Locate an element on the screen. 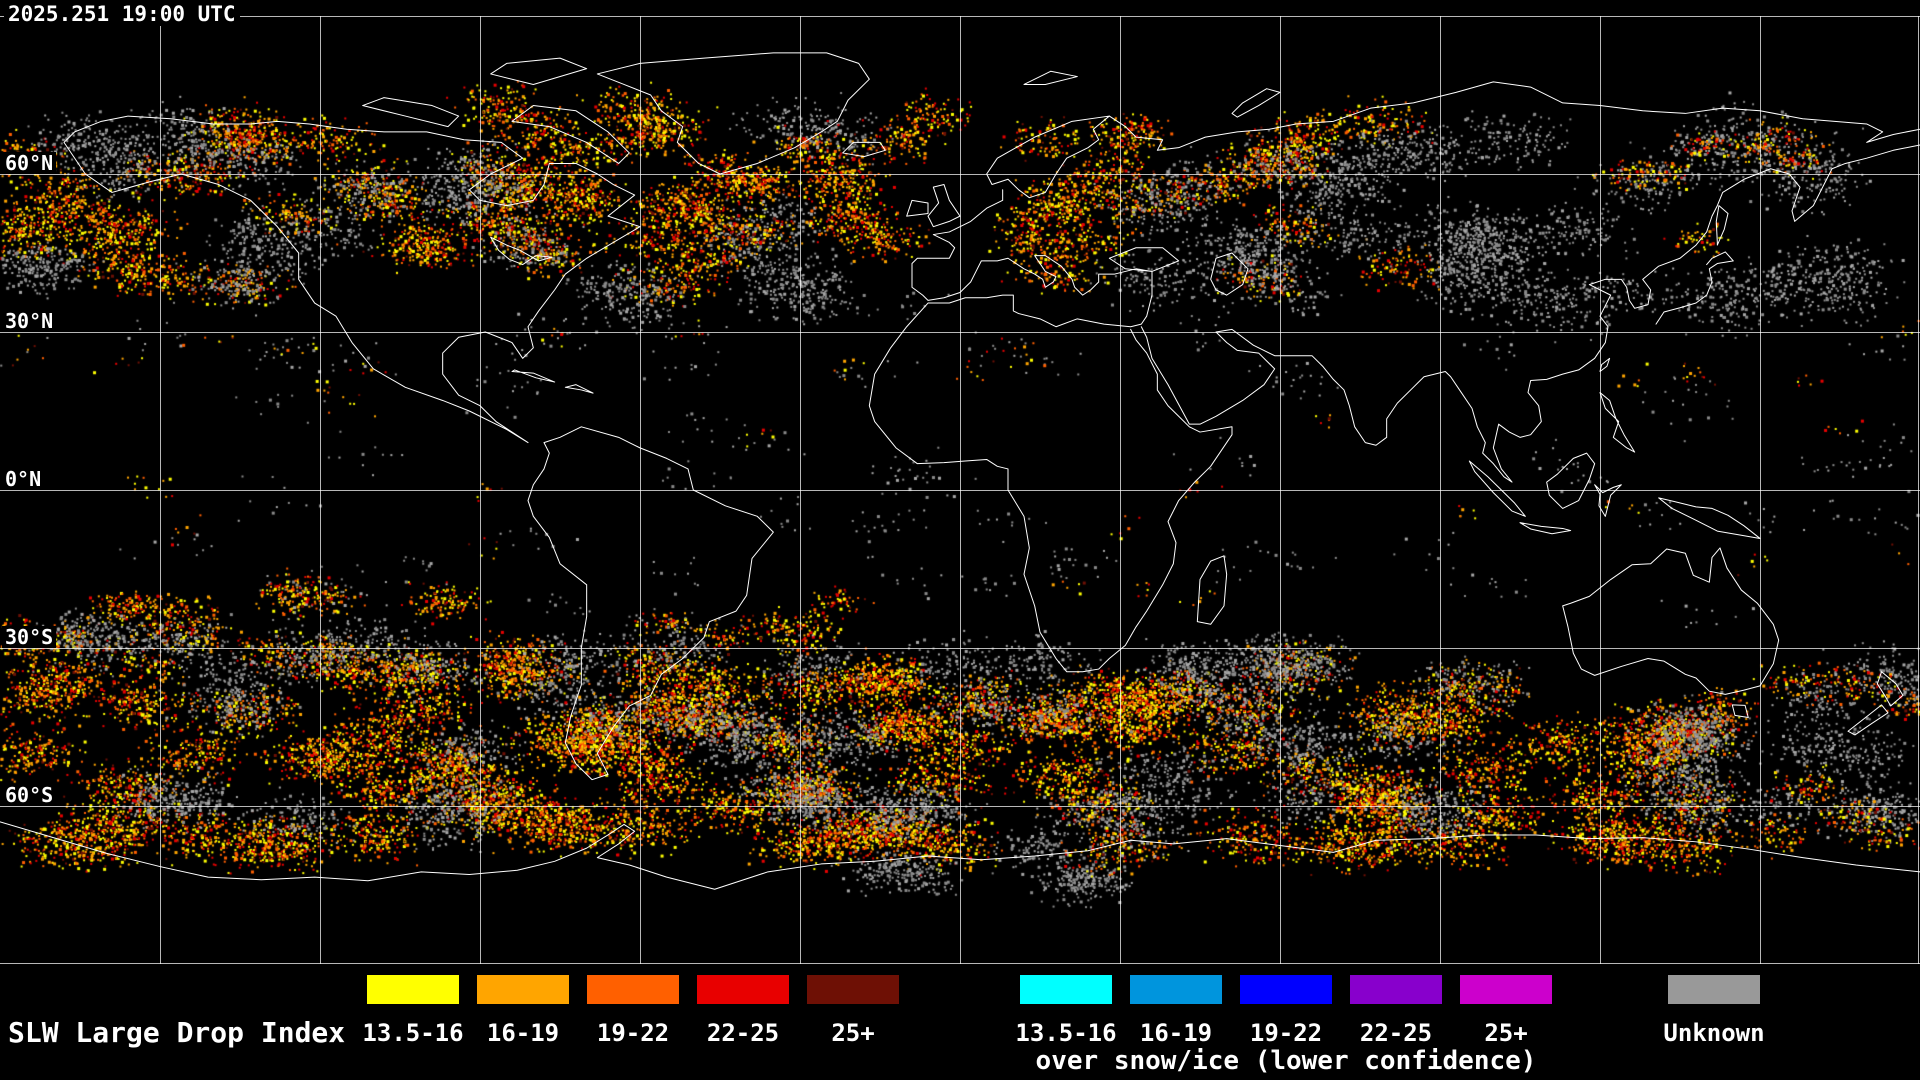 This screenshot has width=1920, height=1080. legend-warm-group: 13.5-16 16-19 19-22 22-25 25+ is located at coordinates (639, 1017).